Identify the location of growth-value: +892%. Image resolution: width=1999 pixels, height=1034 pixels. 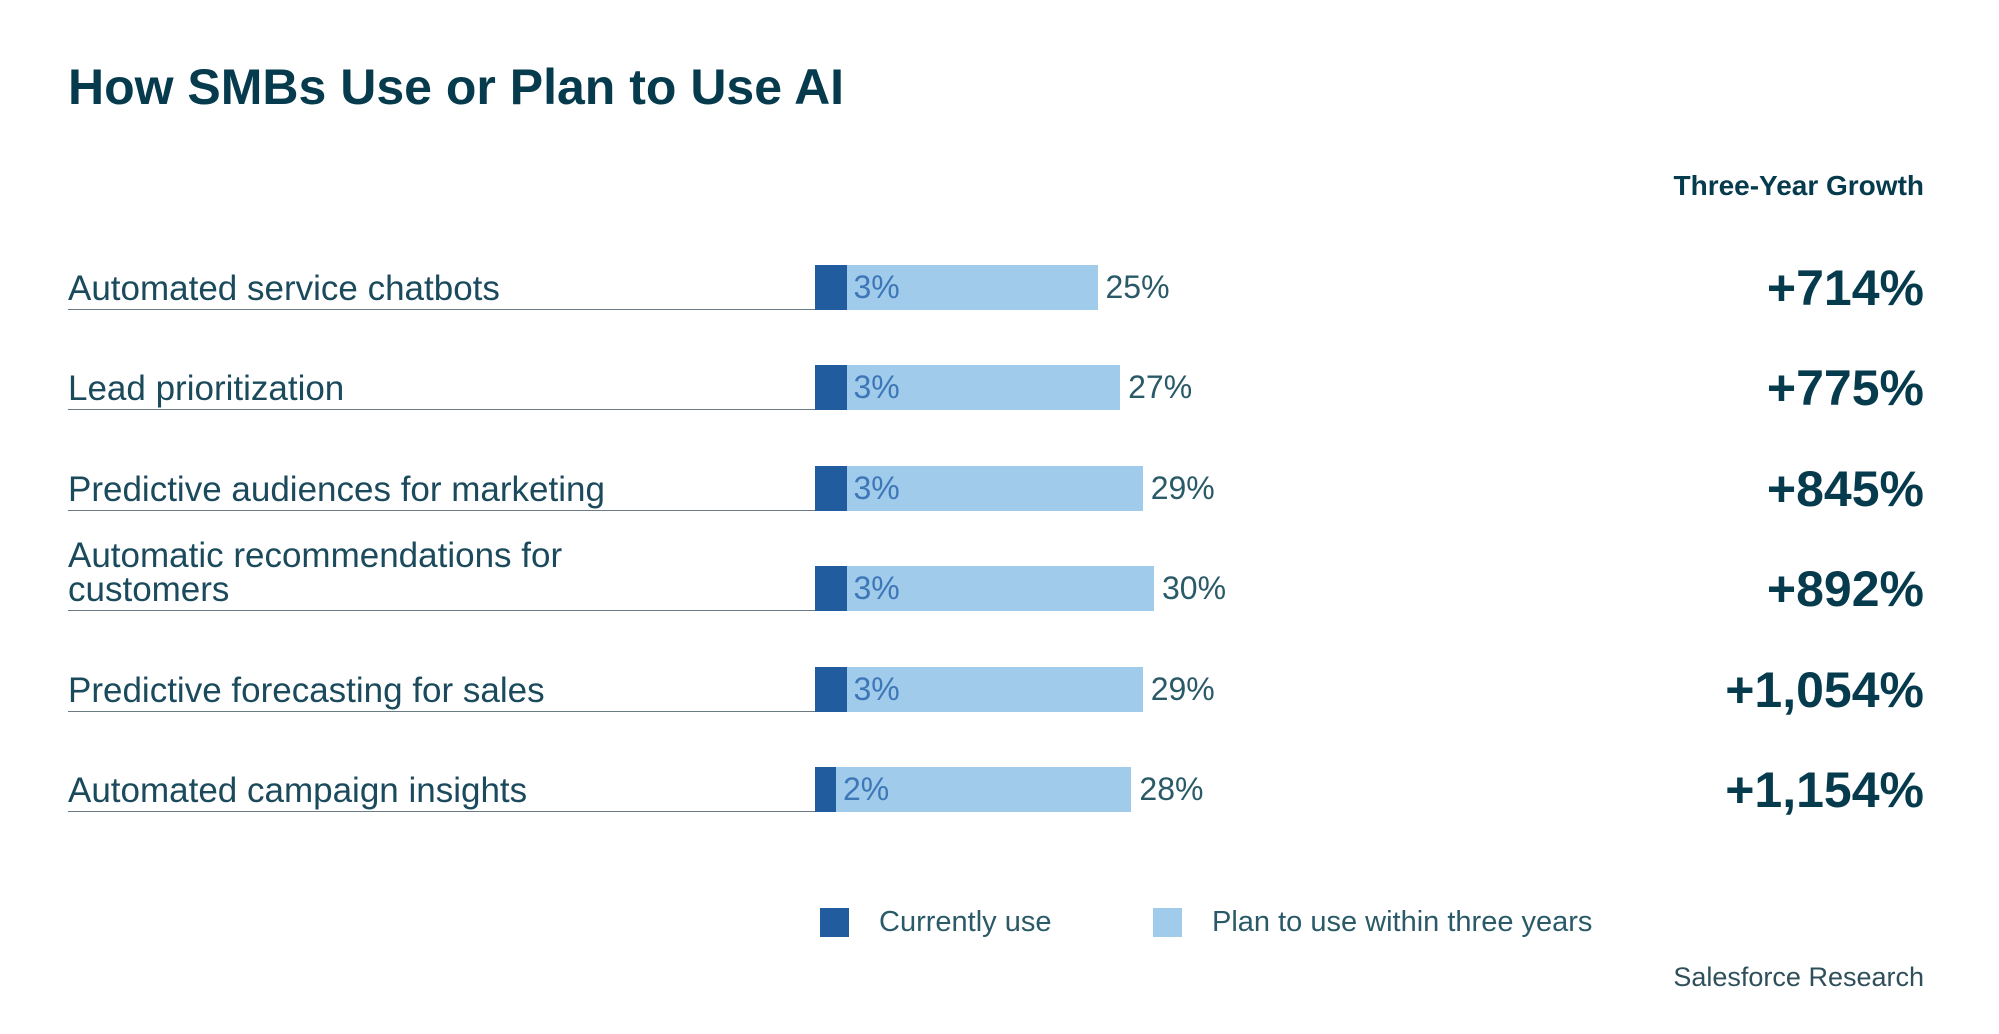
(1845, 589).